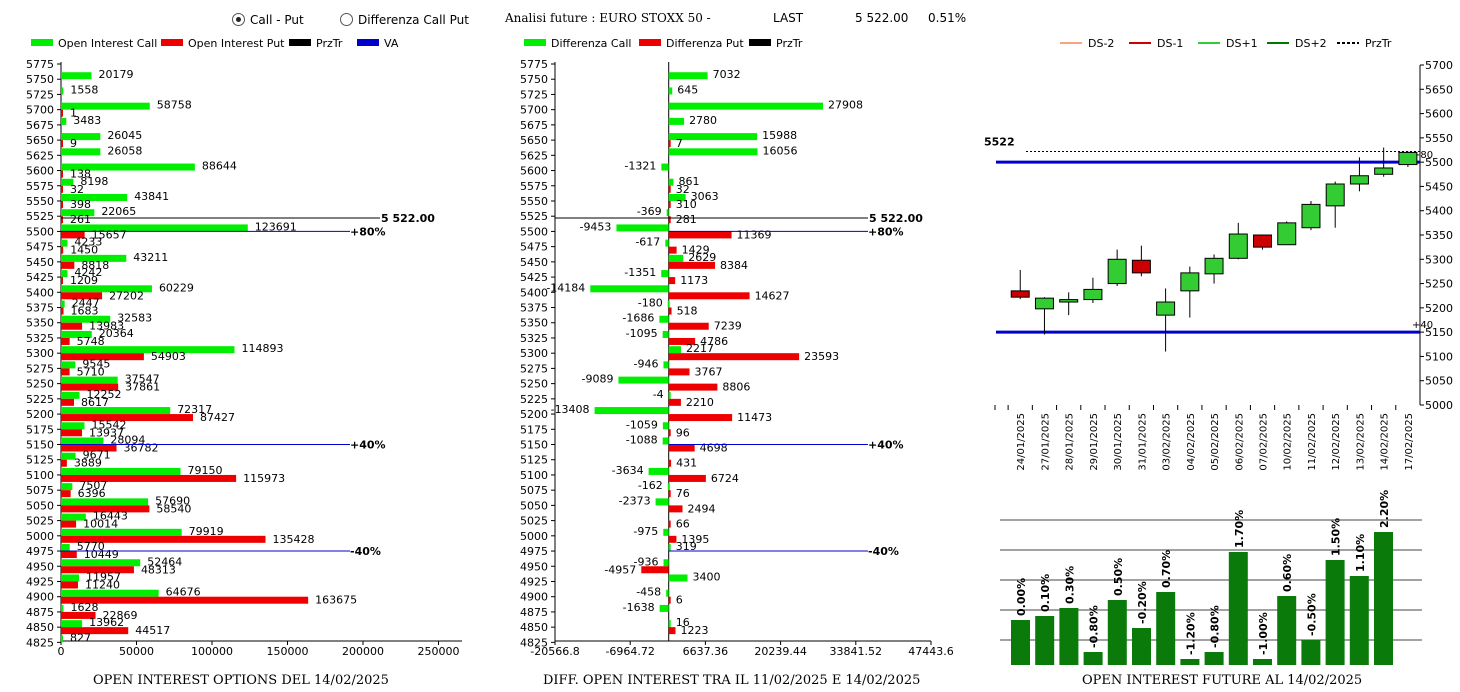 The image size is (1460, 692). What do you see at coordinates (1264, 442) in the screenshot?
I see `date-label: 07/02/2025` at bounding box center [1264, 442].